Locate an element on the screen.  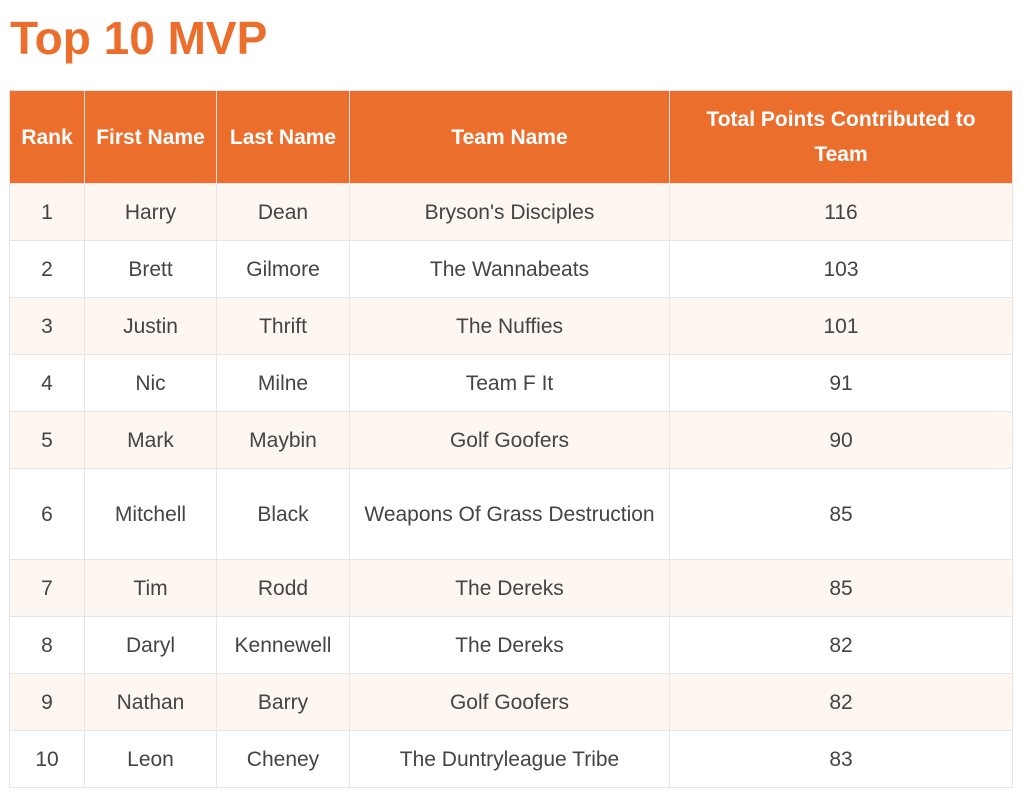
cell-first-name: Mark is located at coordinates (150, 440).